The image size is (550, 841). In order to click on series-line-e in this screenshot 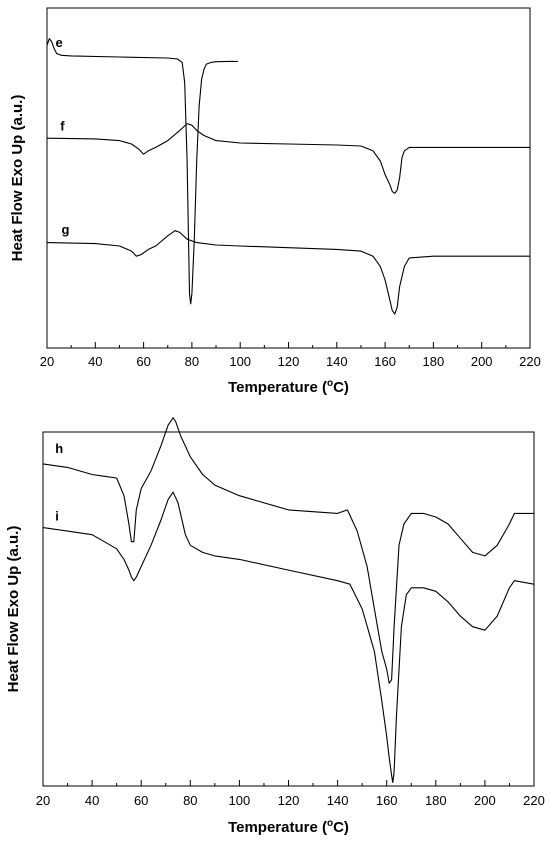, I will do `click(142, 171)`.